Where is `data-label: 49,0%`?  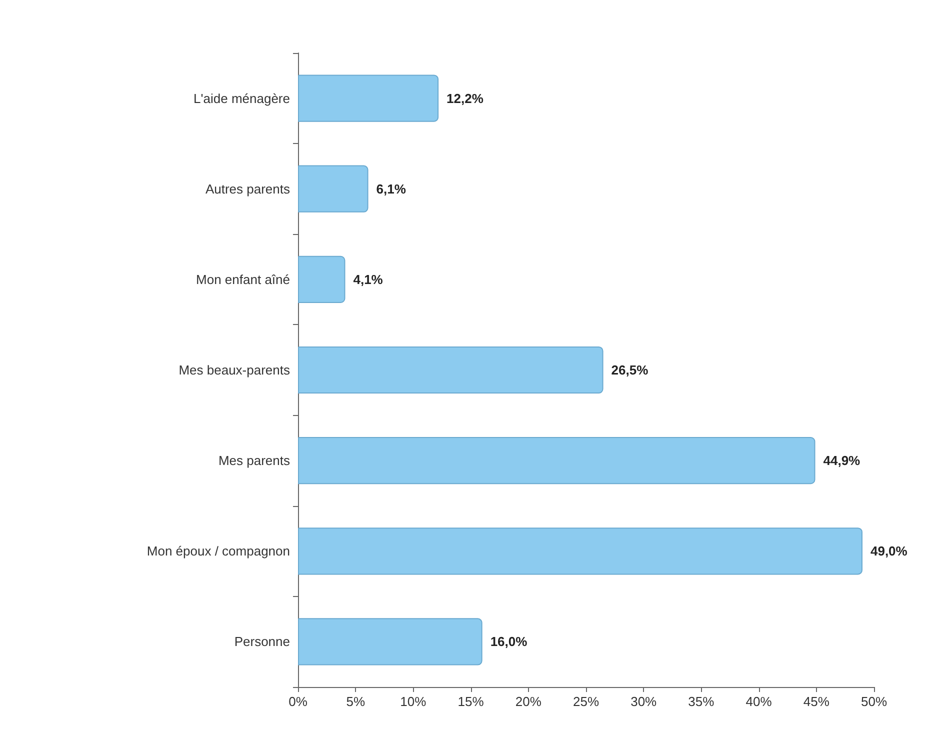
data-label: 49,0% is located at coordinates (889, 551).